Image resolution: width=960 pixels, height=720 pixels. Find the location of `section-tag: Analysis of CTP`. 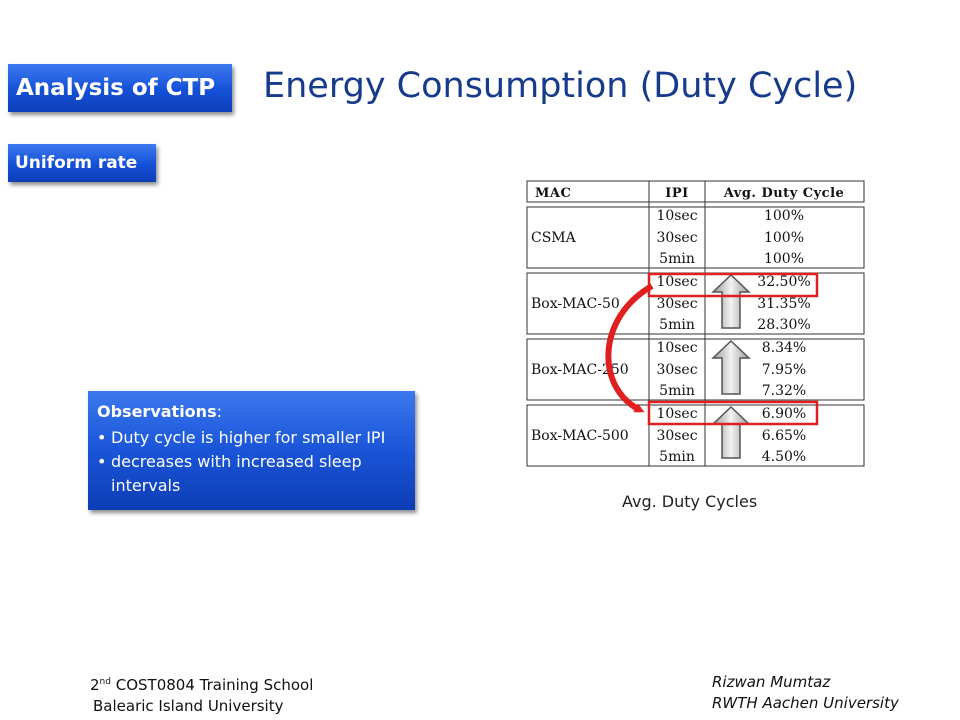

section-tag: Analysis of CTP is located at coordinates (120, 88).